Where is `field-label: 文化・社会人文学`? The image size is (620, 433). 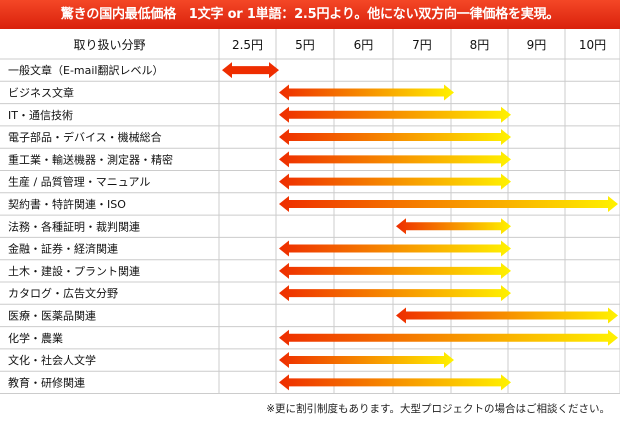
field-label: 文化・社会人文学 is located at coordinates (52, 360).